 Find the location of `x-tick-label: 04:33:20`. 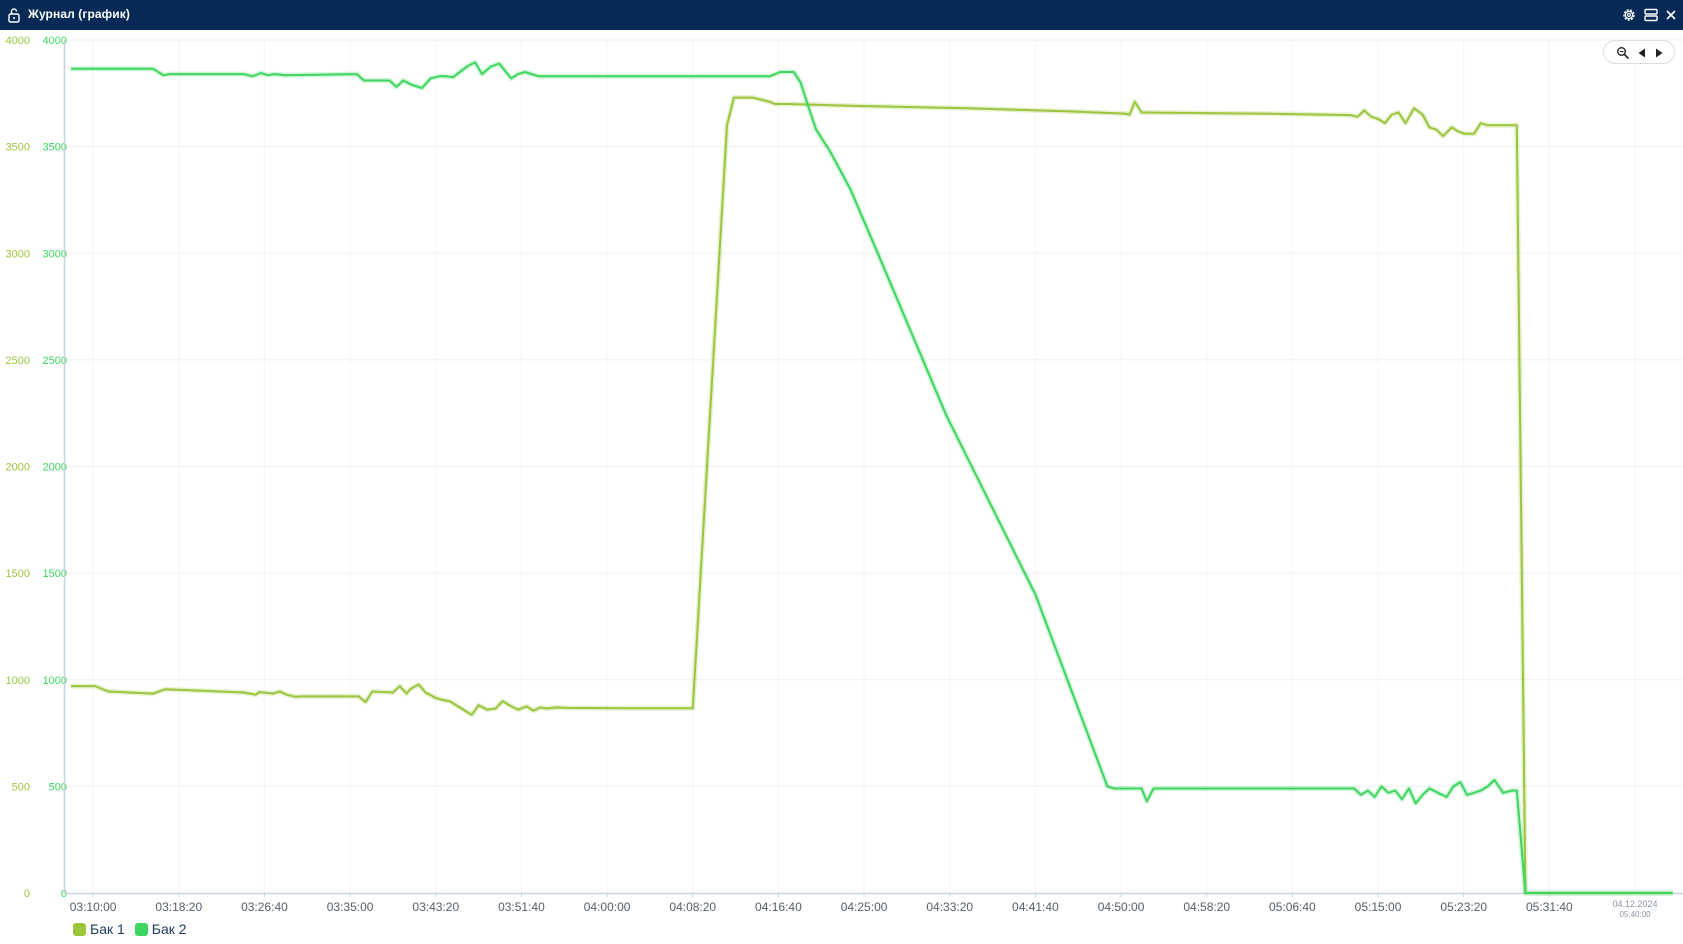

x-tick-label: 04:33:20 is located at coordinates (949, 907).